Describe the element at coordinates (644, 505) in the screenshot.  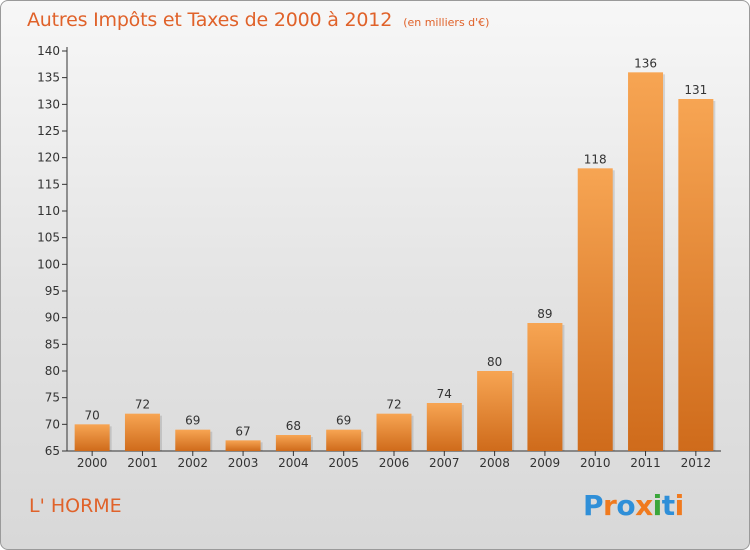
I see `logo-letter: x` at that location.